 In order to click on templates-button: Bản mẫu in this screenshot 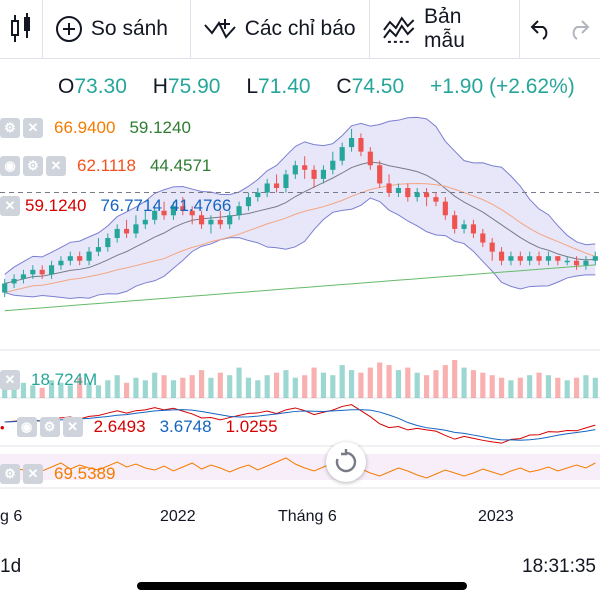, I will do `click(445, 29)`.